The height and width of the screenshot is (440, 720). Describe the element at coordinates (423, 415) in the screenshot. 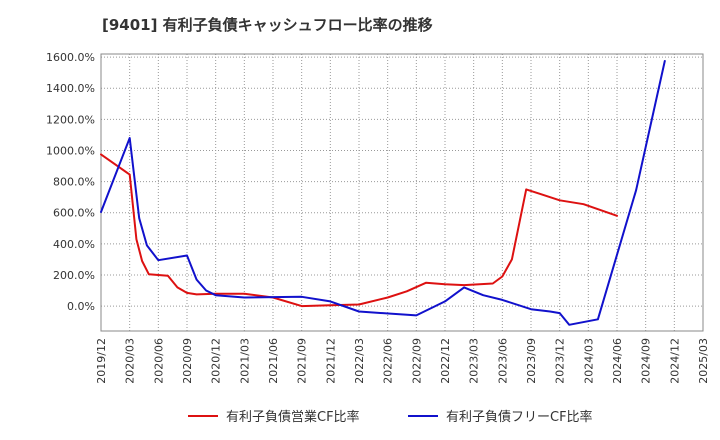

I see `legend-swatch-blue` at that location.